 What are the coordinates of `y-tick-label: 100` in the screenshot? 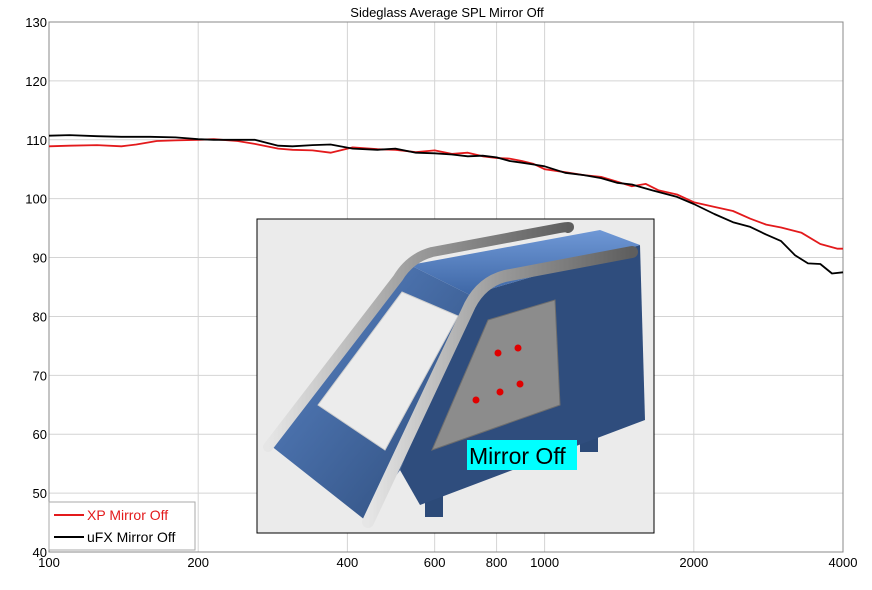 It's located at (36, 199).